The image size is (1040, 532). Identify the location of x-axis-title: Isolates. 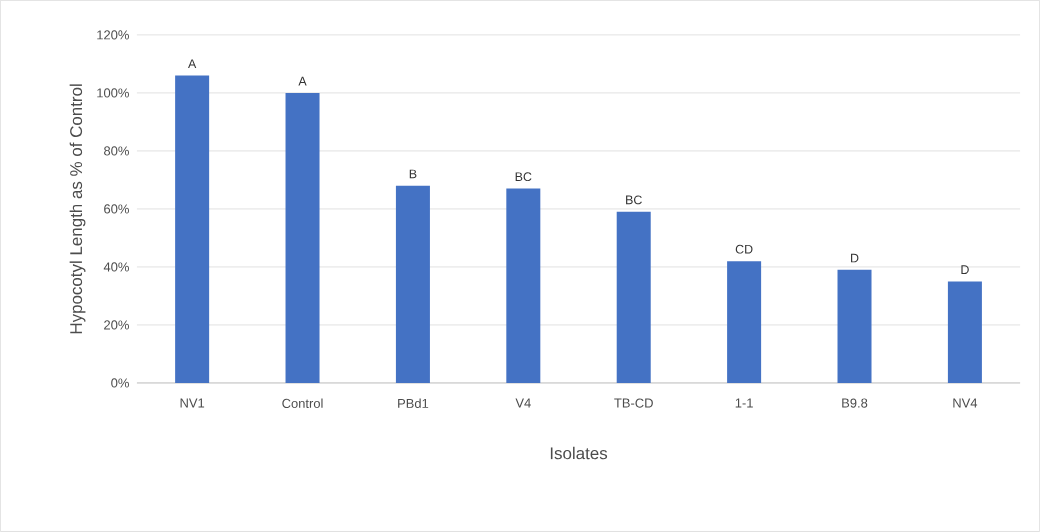
(579, 453).